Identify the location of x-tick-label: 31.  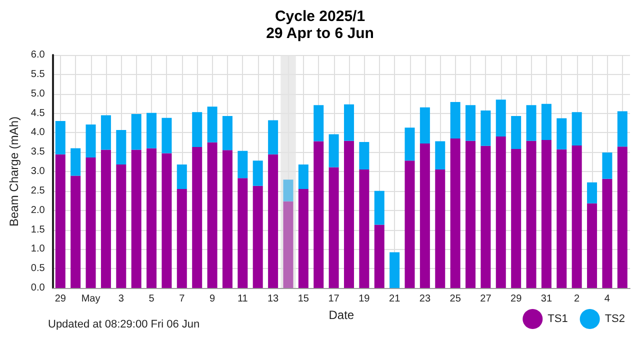
(546, 299).